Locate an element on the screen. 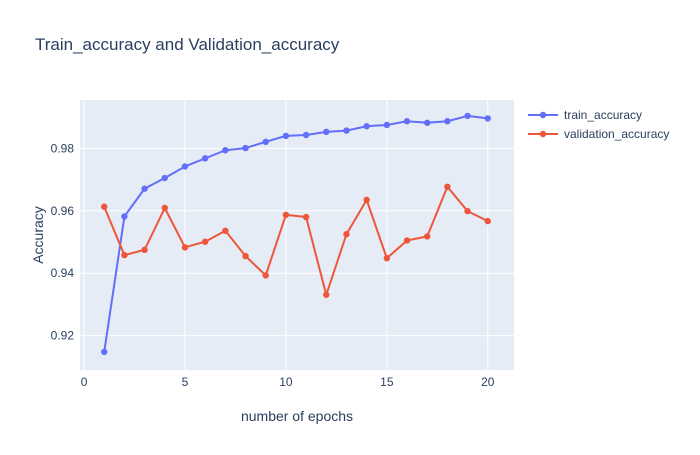  x-tick-label: 5 is located at coordinates (185, 382).